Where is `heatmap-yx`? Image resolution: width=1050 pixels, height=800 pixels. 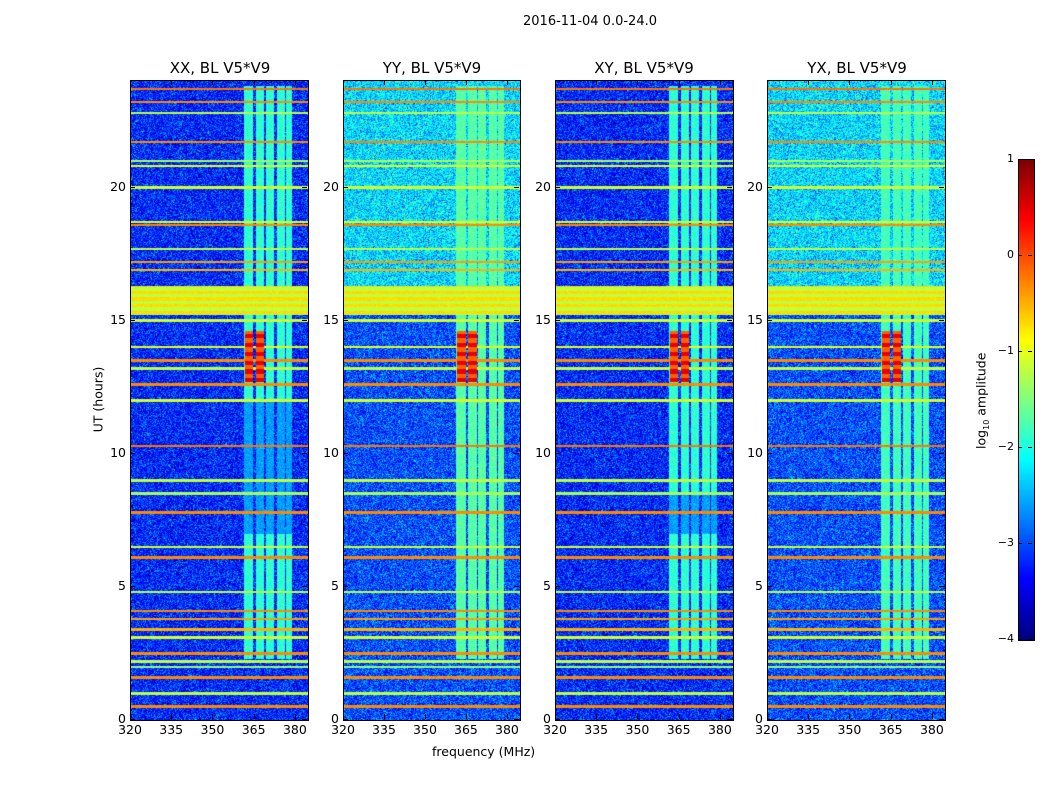
heatmap-yx is located at coordinates (856, 400).